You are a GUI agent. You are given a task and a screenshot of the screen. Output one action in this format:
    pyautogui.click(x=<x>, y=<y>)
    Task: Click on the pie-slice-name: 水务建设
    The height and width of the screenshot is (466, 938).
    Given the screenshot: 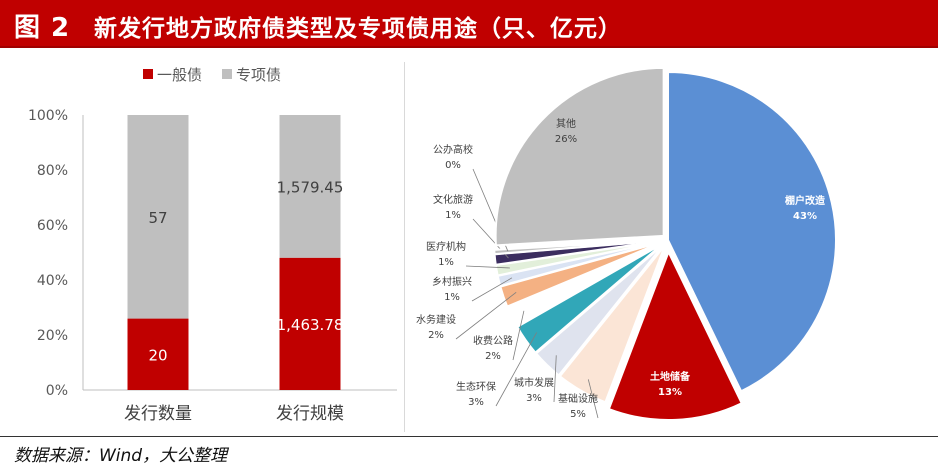 What is the action you would take?
    pyautogui.click(x=436, y=319)
    